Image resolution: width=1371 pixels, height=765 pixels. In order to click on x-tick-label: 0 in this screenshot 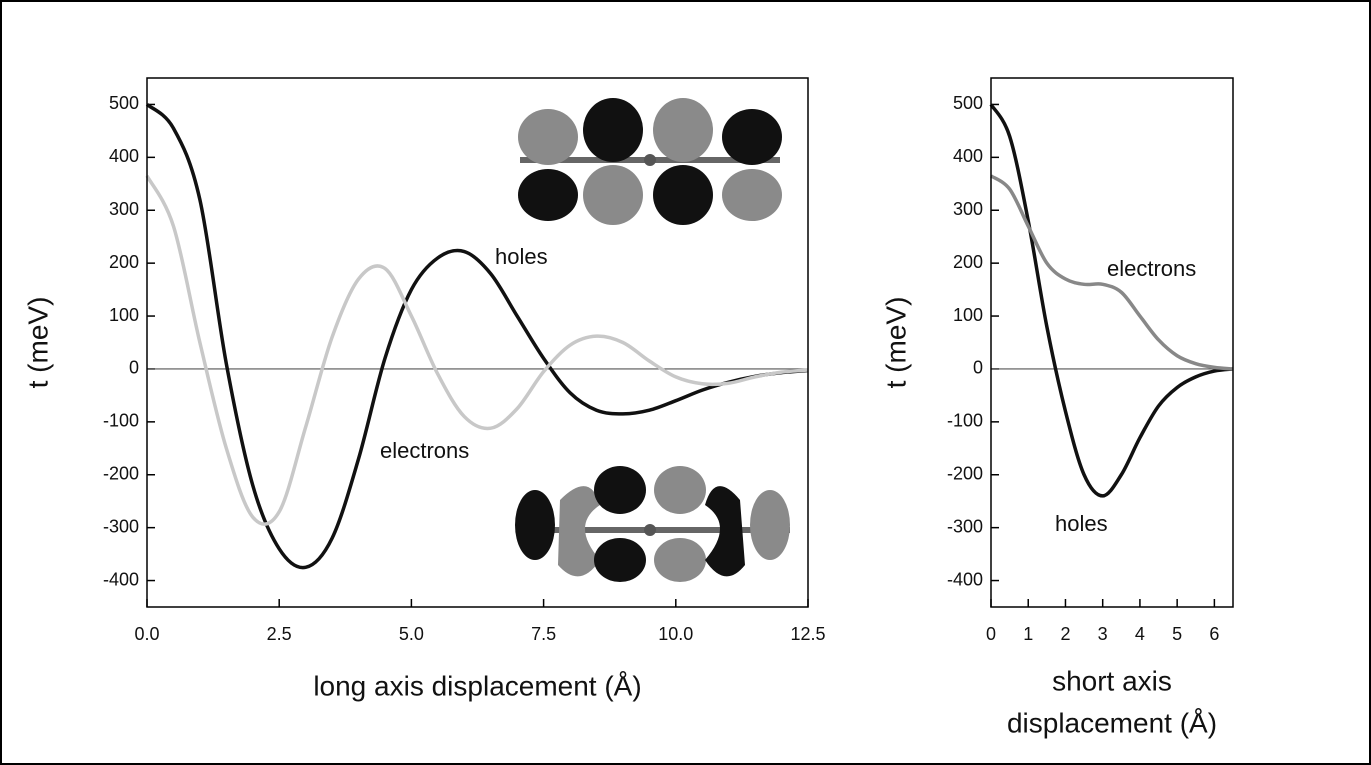, I will do `click(991, 634)`.